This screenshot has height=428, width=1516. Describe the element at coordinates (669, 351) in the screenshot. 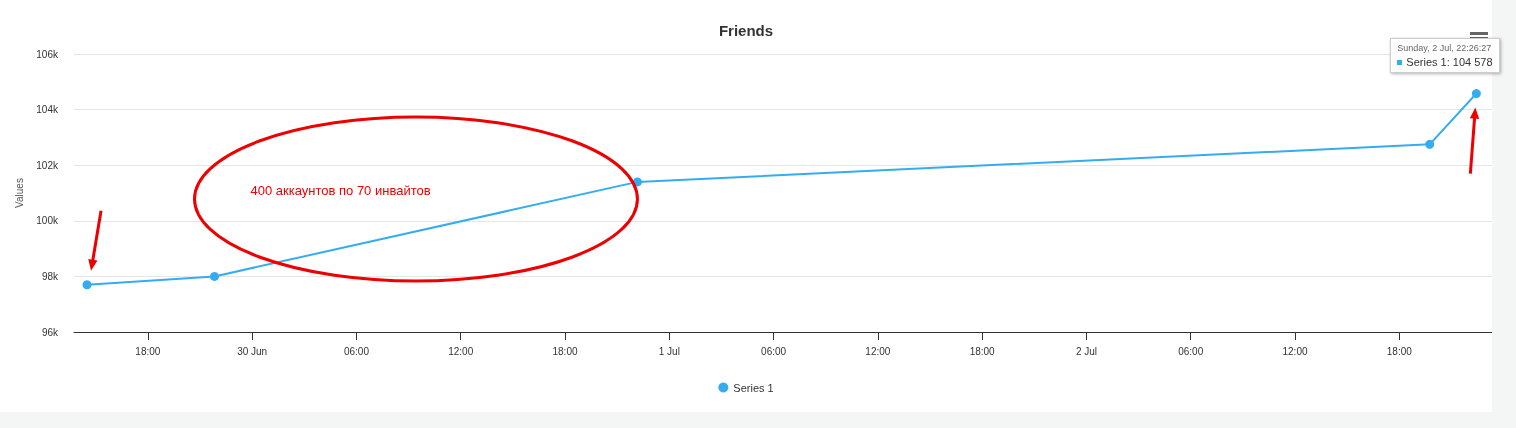

I see `x-tick-label: 1 Jul` at that location.